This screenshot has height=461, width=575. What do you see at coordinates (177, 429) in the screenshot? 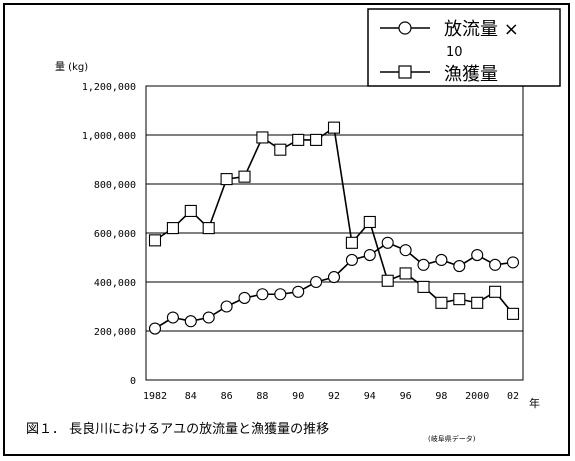
I see `figure-caption: 図１． 長良川におけるアユの放流量と漁獲量の推移` at bounding box center [177, 429].